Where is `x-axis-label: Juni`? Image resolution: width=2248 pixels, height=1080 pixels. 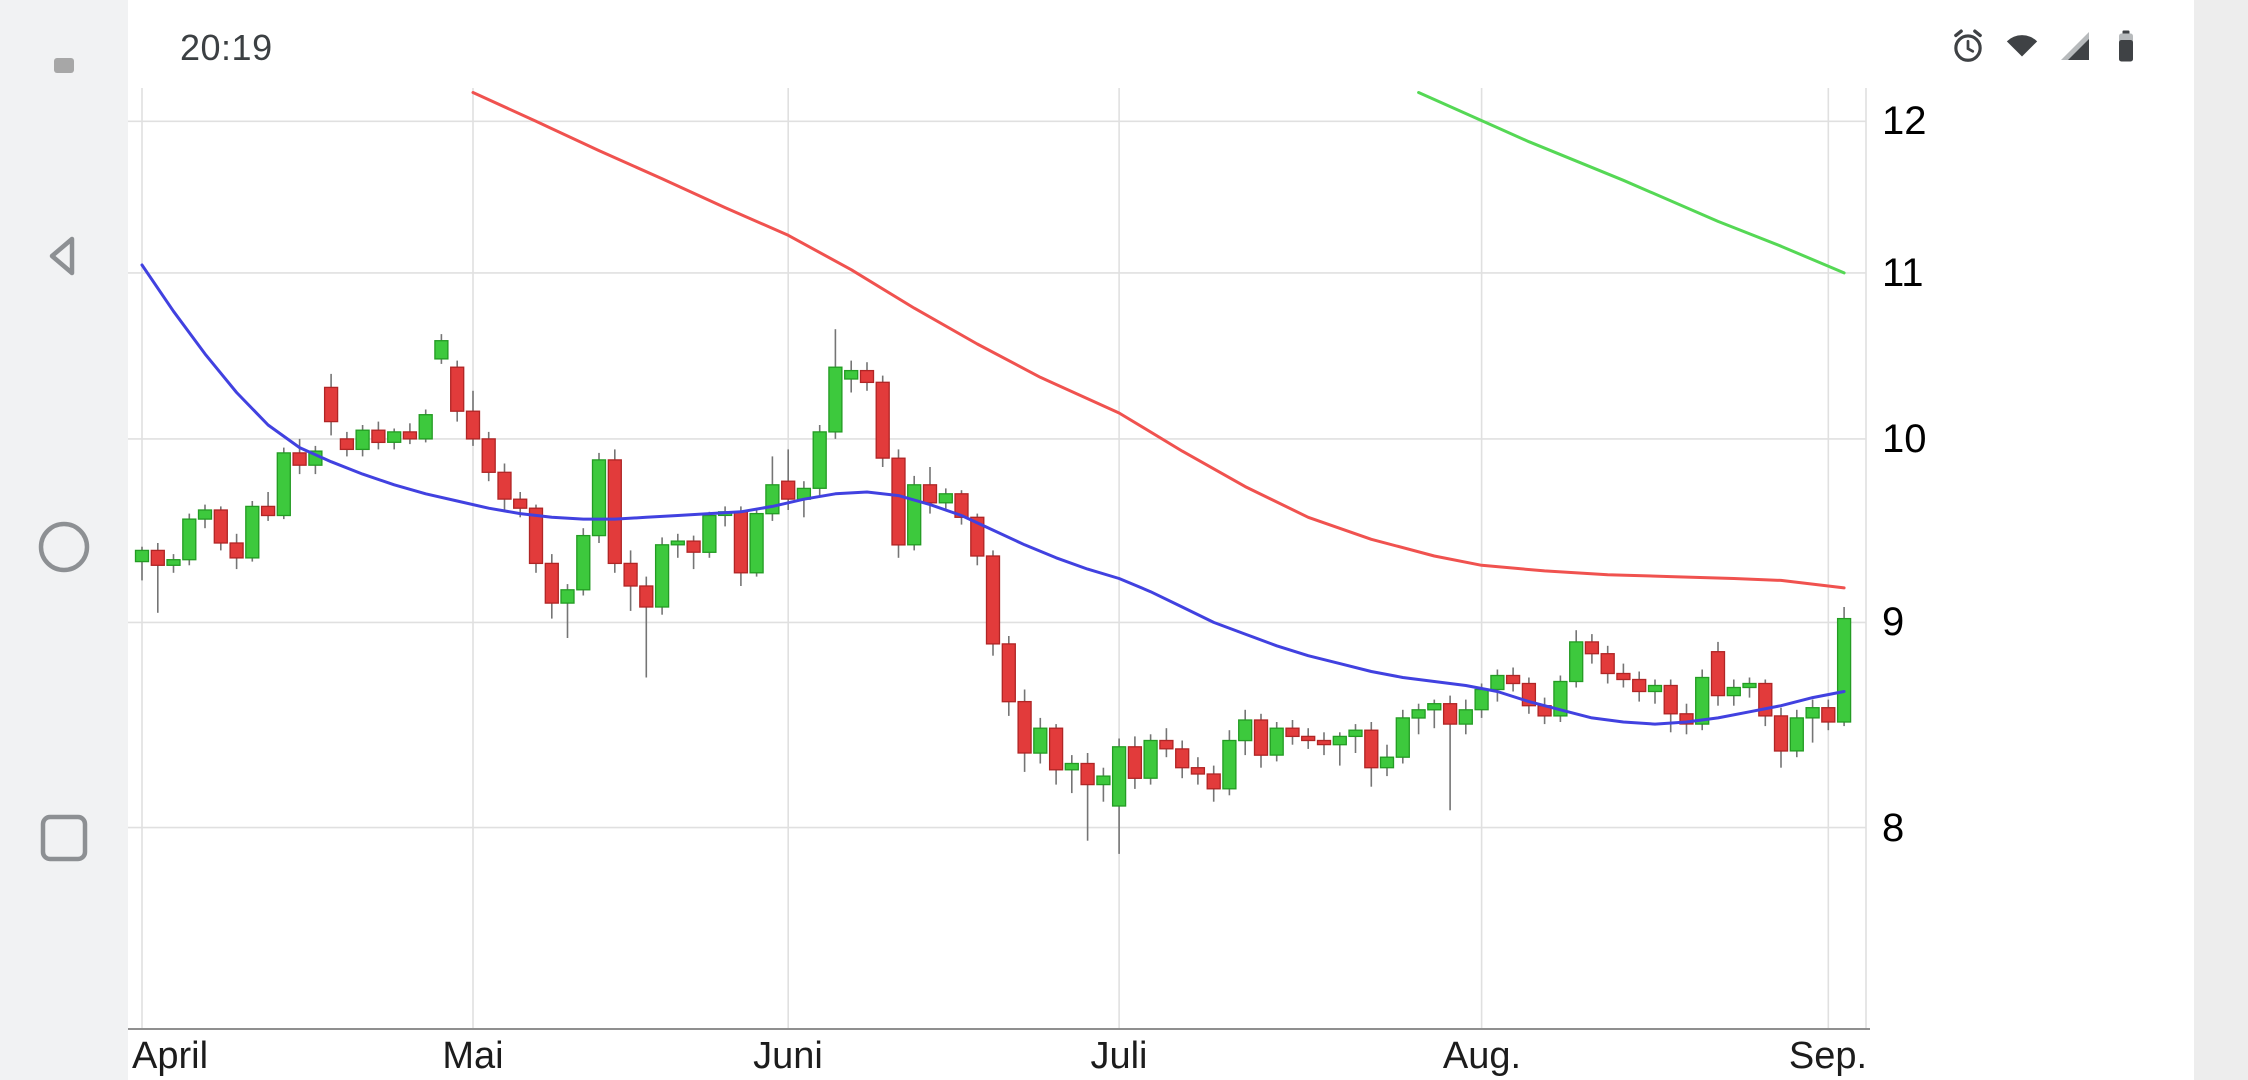 x-axis-label: Juni is located at coordinates (788, 1056).